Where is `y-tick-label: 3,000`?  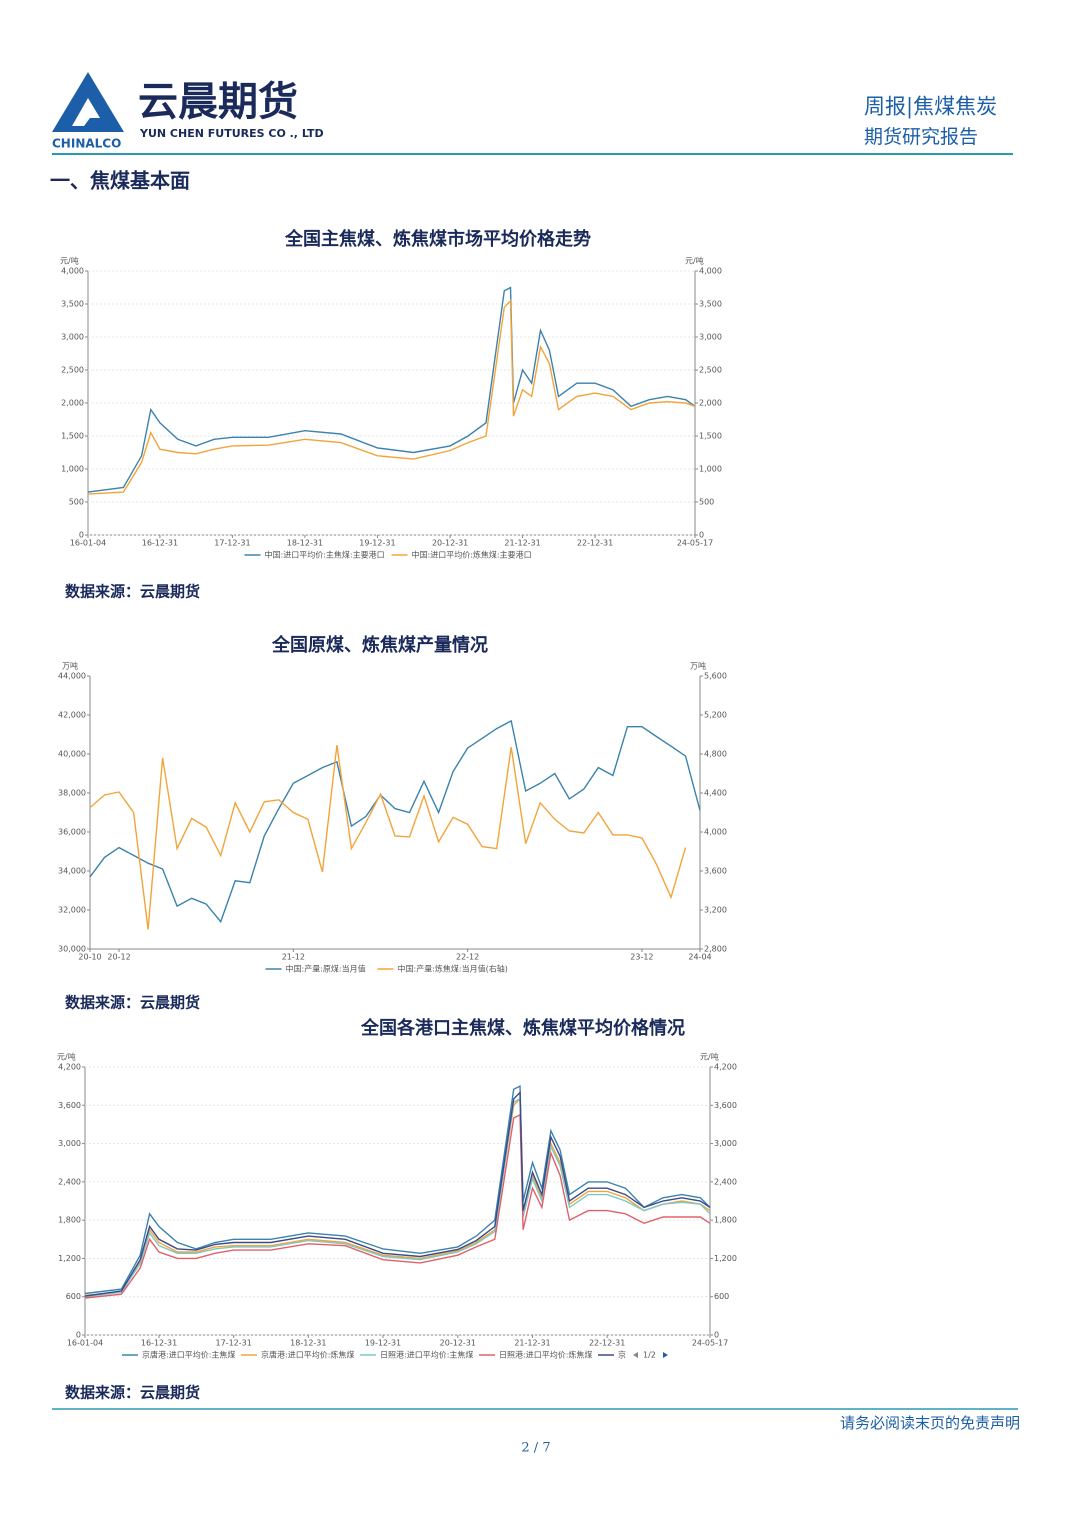
y-tick-label: 3,000 is located at coordinates (69, 1143).